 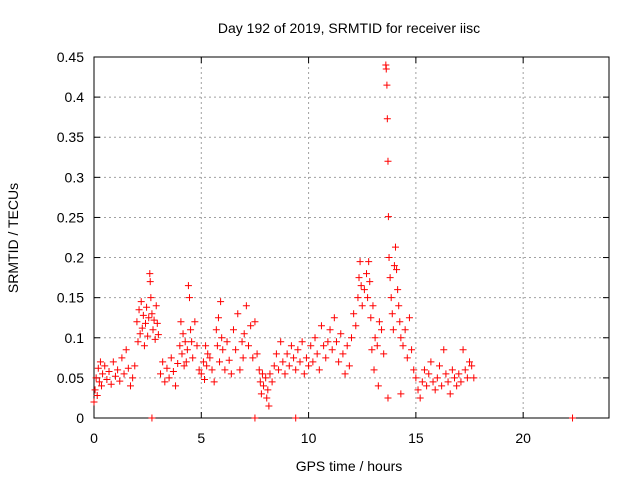 I want to click on x-axis-label: GPS time / hours, so click(x=349, y=466).